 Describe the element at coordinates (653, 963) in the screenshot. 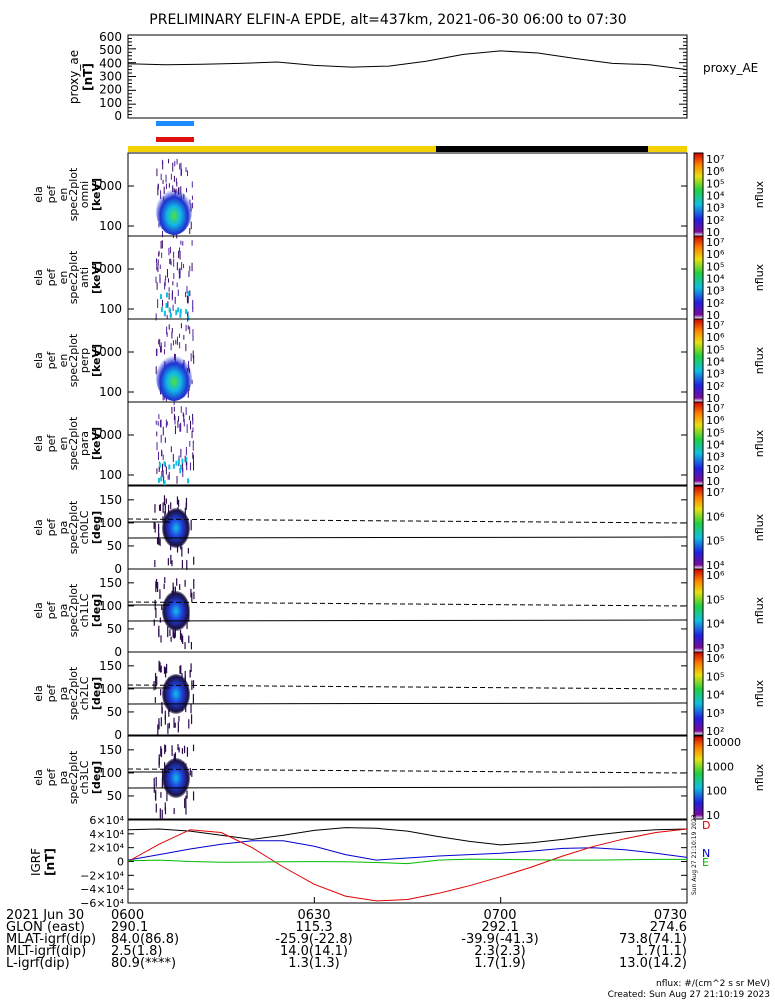

I see `ephemeris-cell: 13.0(14.2)` at that location.